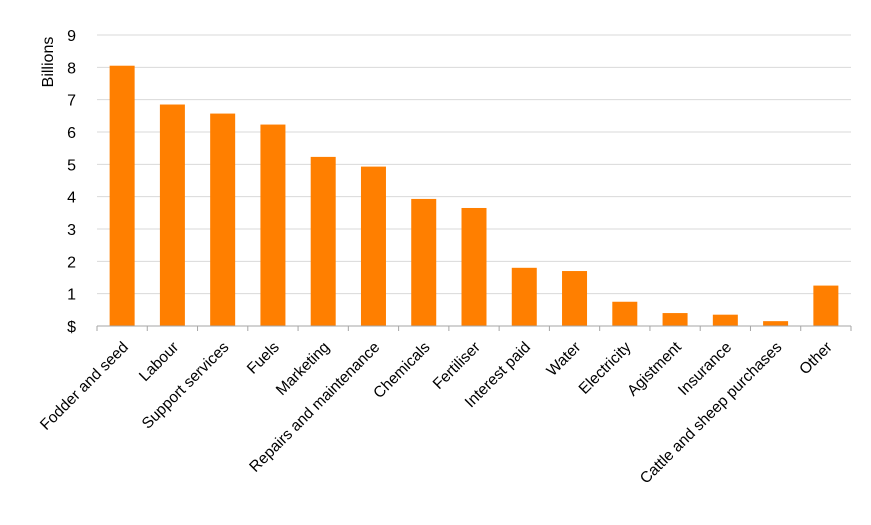 The image size is (871, 525). Describe the element at coordinates (826, 305) in the screenshot. I see `bar-other` at that location.